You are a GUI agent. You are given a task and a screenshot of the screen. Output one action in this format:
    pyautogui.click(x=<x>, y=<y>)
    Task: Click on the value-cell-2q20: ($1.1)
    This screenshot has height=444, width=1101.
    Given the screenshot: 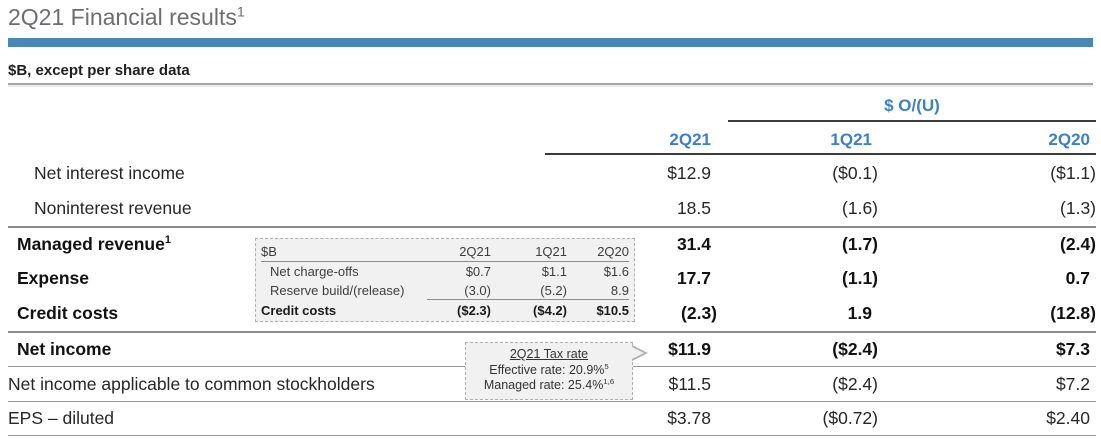 What is the action you would take?
    pyautogui.click(x=1073, y=173)
    